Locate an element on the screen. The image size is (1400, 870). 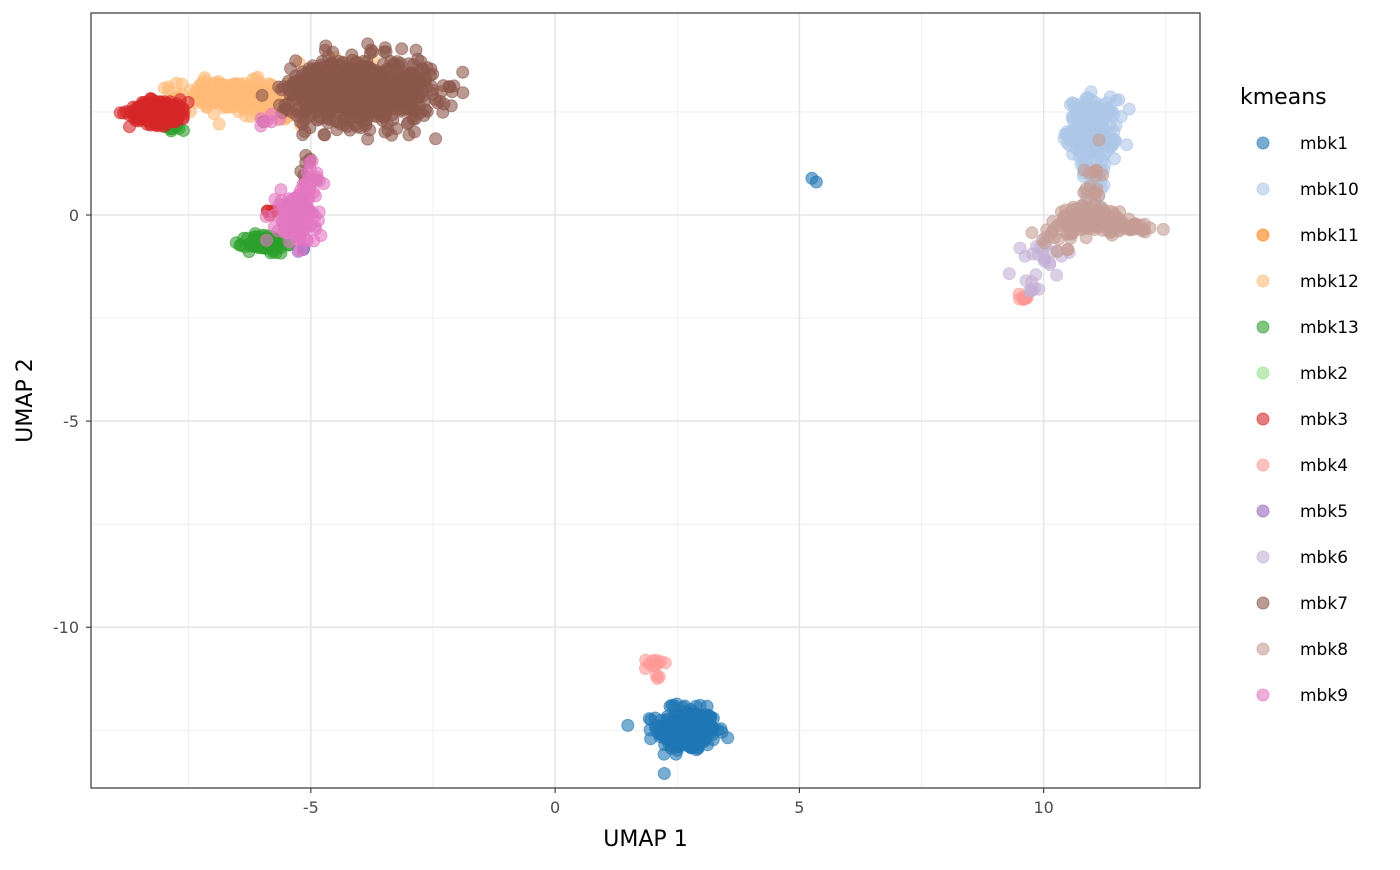
legend-label-mbk6: mbk6 is located at coordinates (1324, 558).